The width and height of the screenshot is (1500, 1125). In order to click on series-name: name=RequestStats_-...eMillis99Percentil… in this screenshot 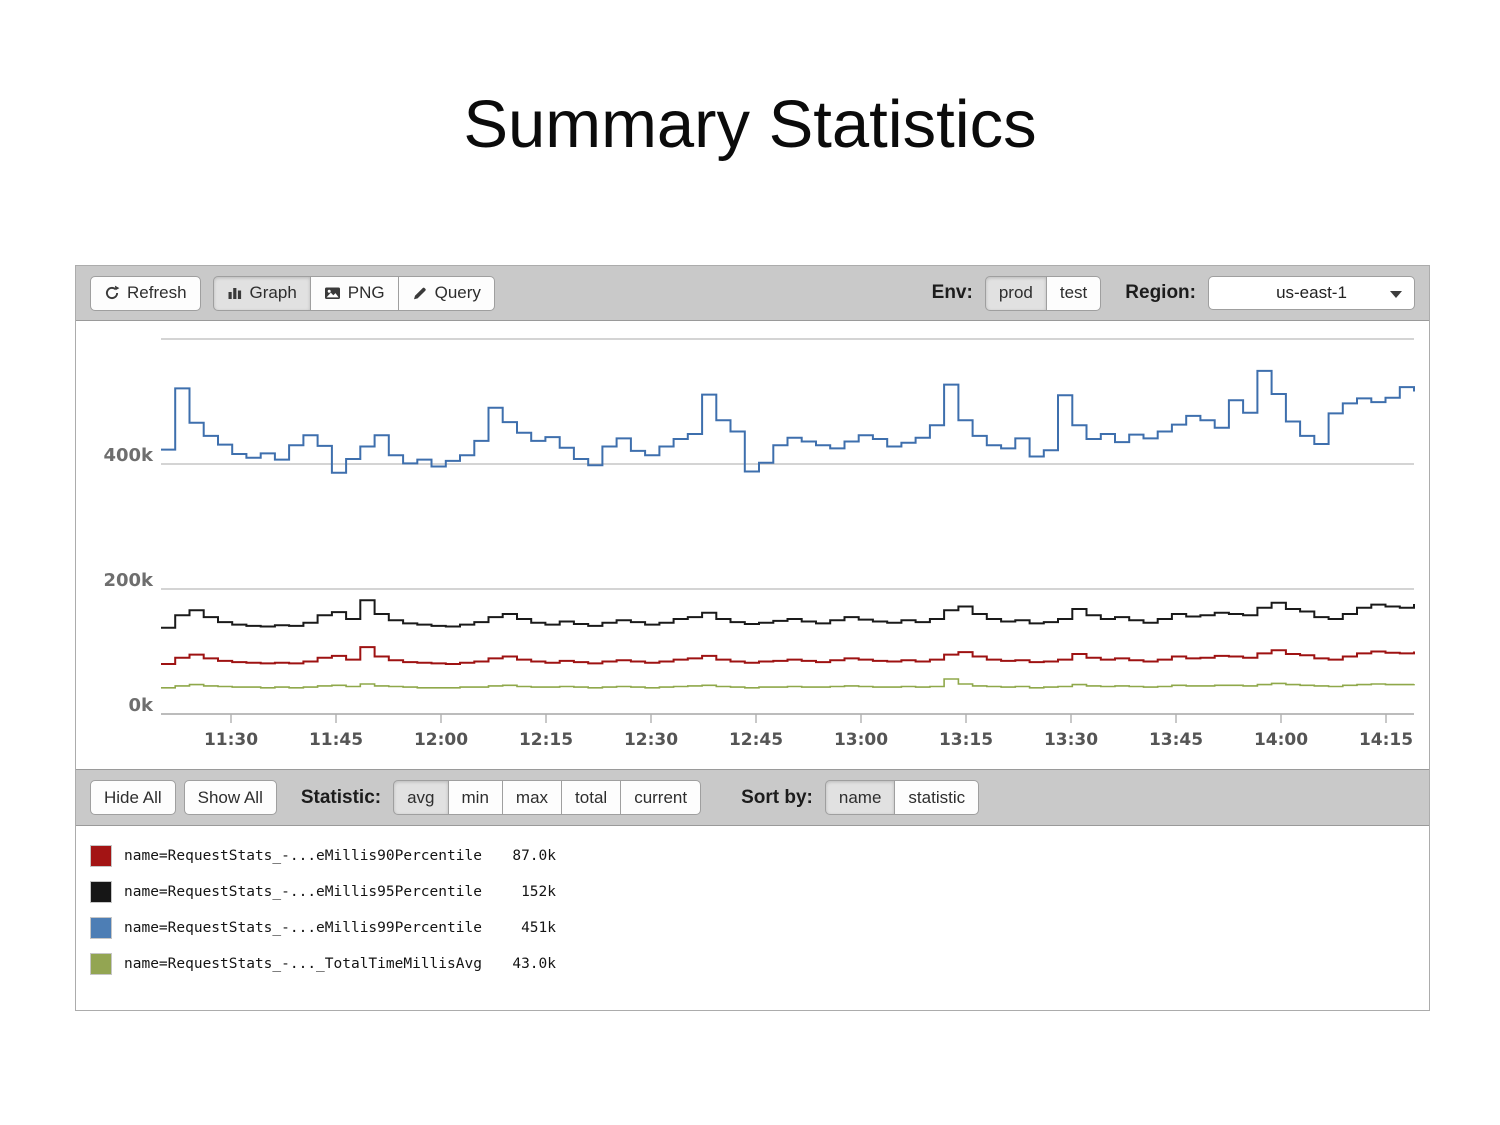, I will do `click(303, 928)`.